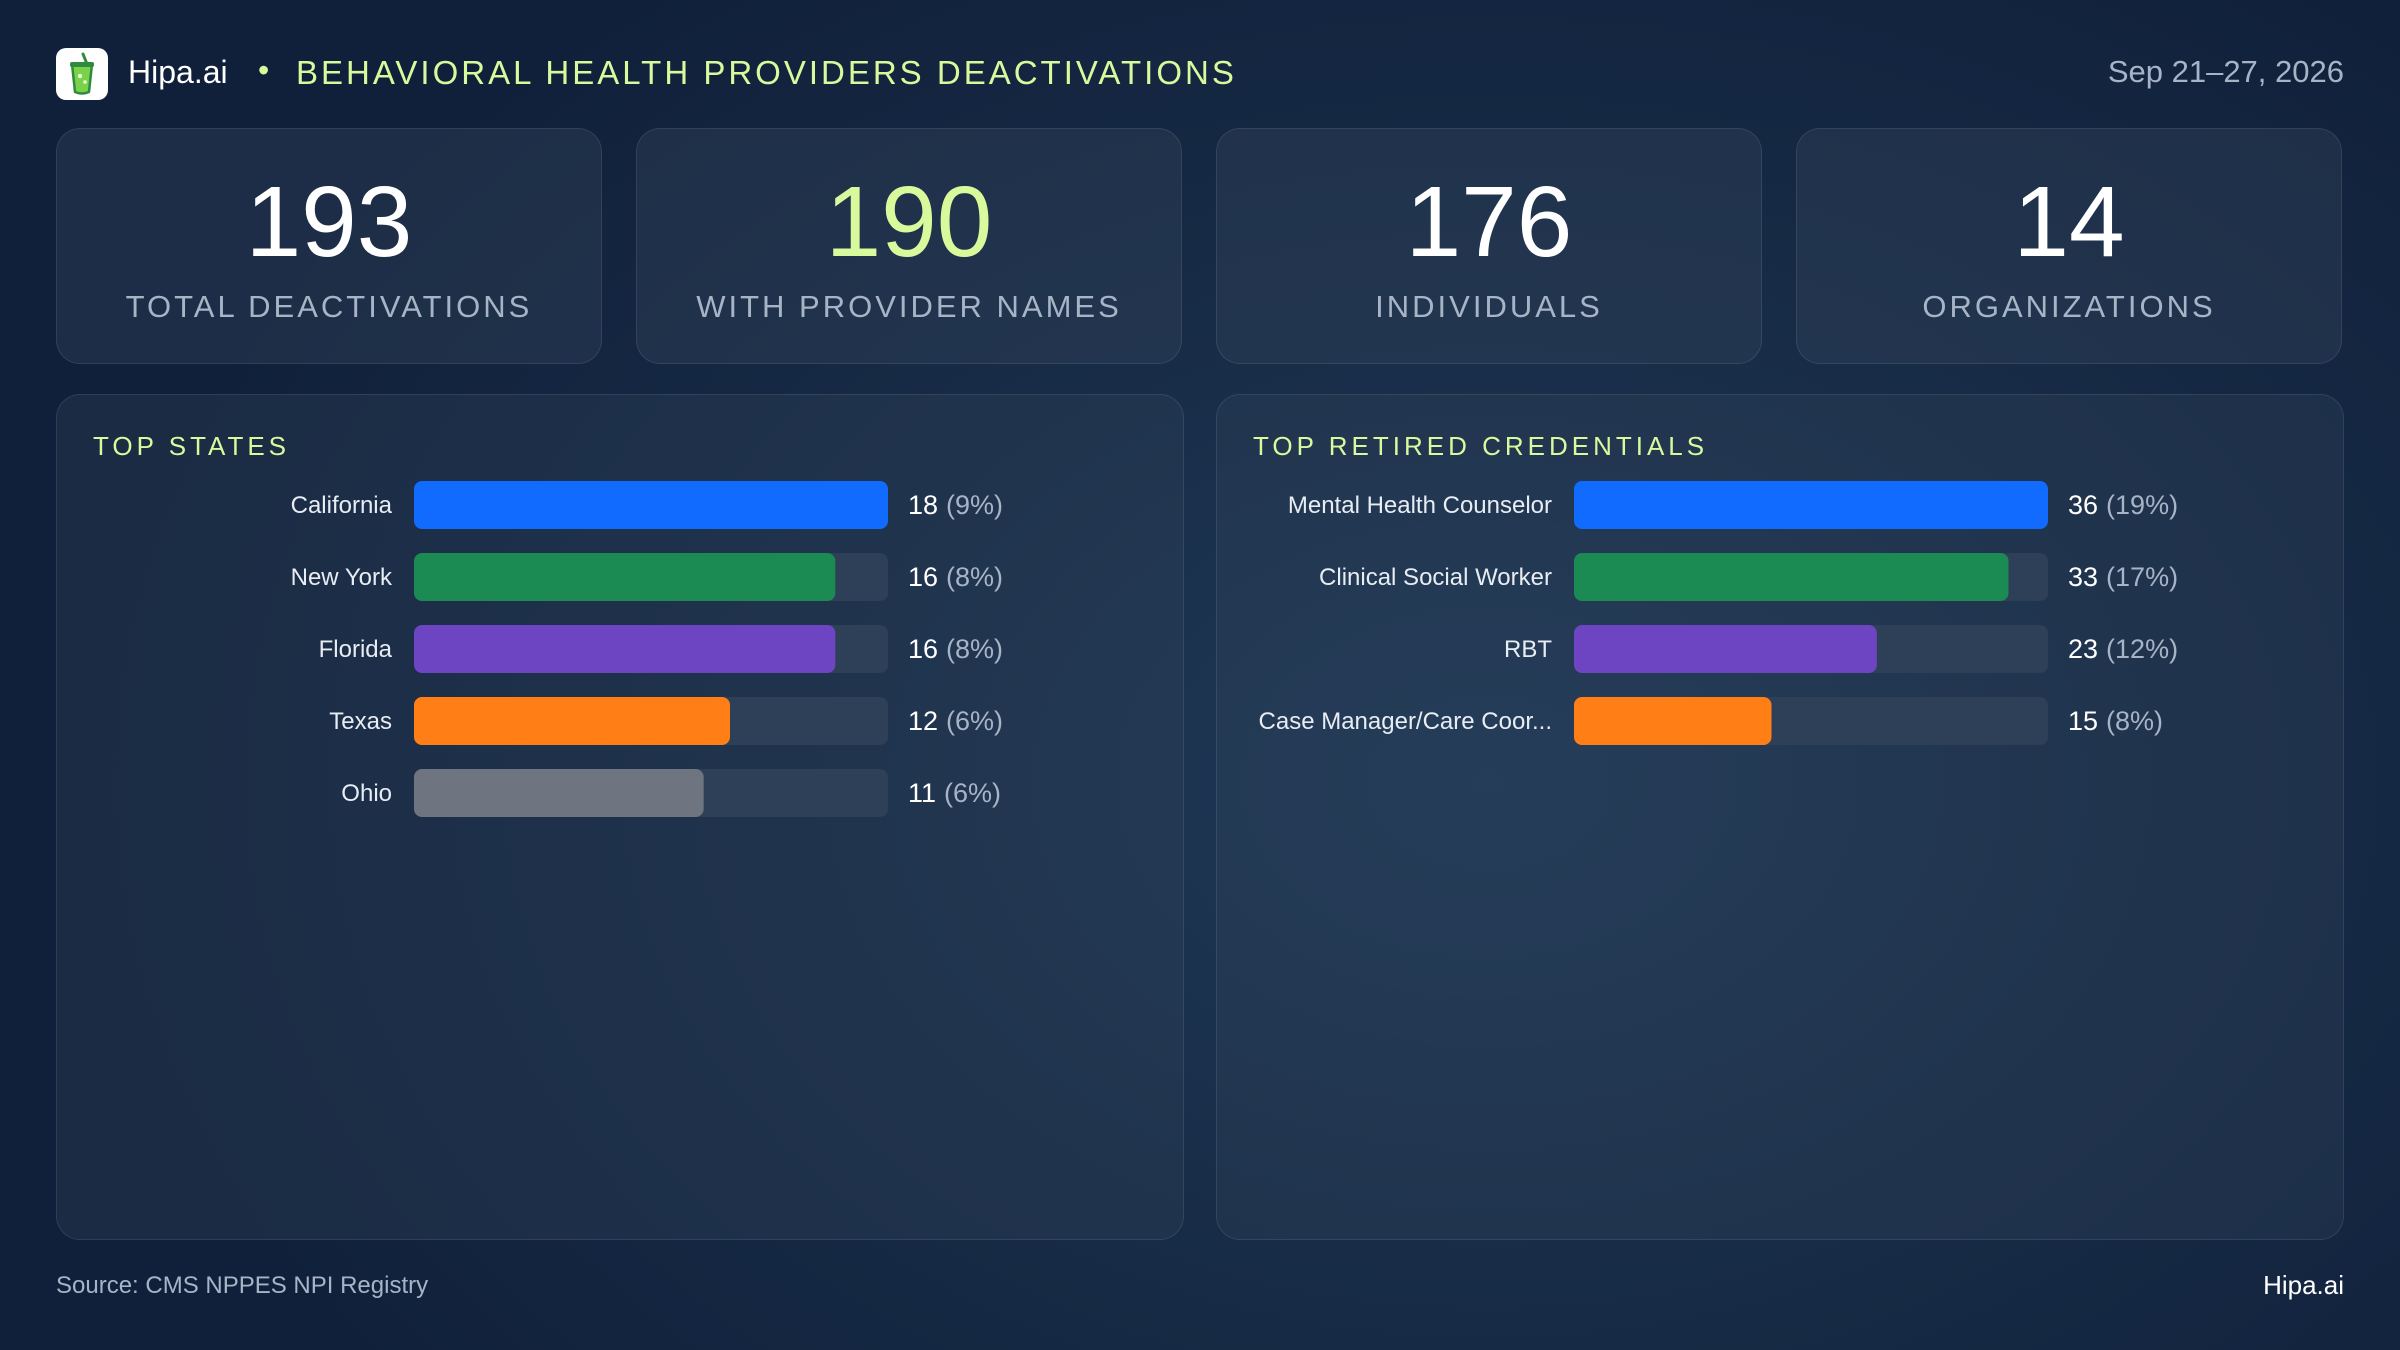 Image resolution: width=2400 pixels, height=1350 pixels. Describe the element at coordinates (909, 306) in the screenshot. I see `stat-label: WITH PROVIDER NAMES` at that location.